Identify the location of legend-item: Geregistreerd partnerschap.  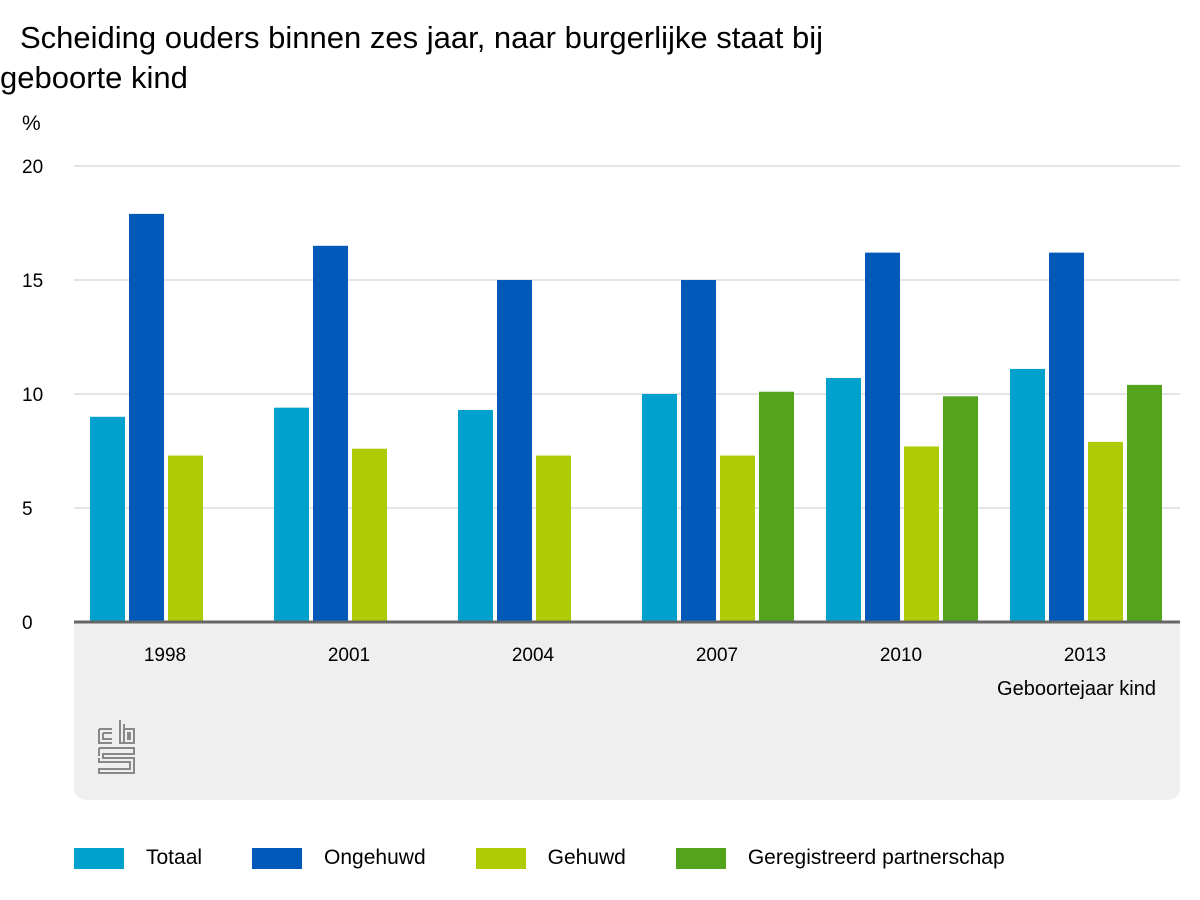
(840, 858).